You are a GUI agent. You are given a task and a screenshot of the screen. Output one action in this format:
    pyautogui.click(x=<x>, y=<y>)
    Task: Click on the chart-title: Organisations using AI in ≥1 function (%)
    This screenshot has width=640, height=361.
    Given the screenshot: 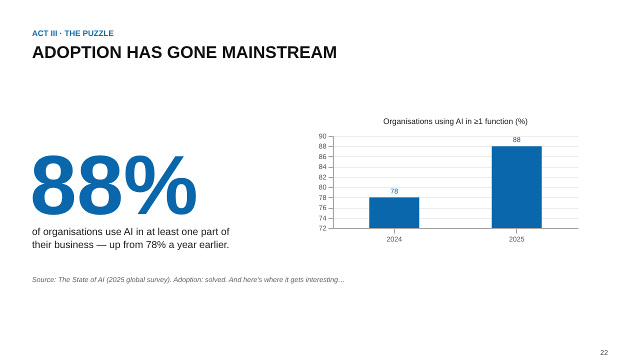 What is the action you would take?
    pyautogui.click(x=455, y=121)
    